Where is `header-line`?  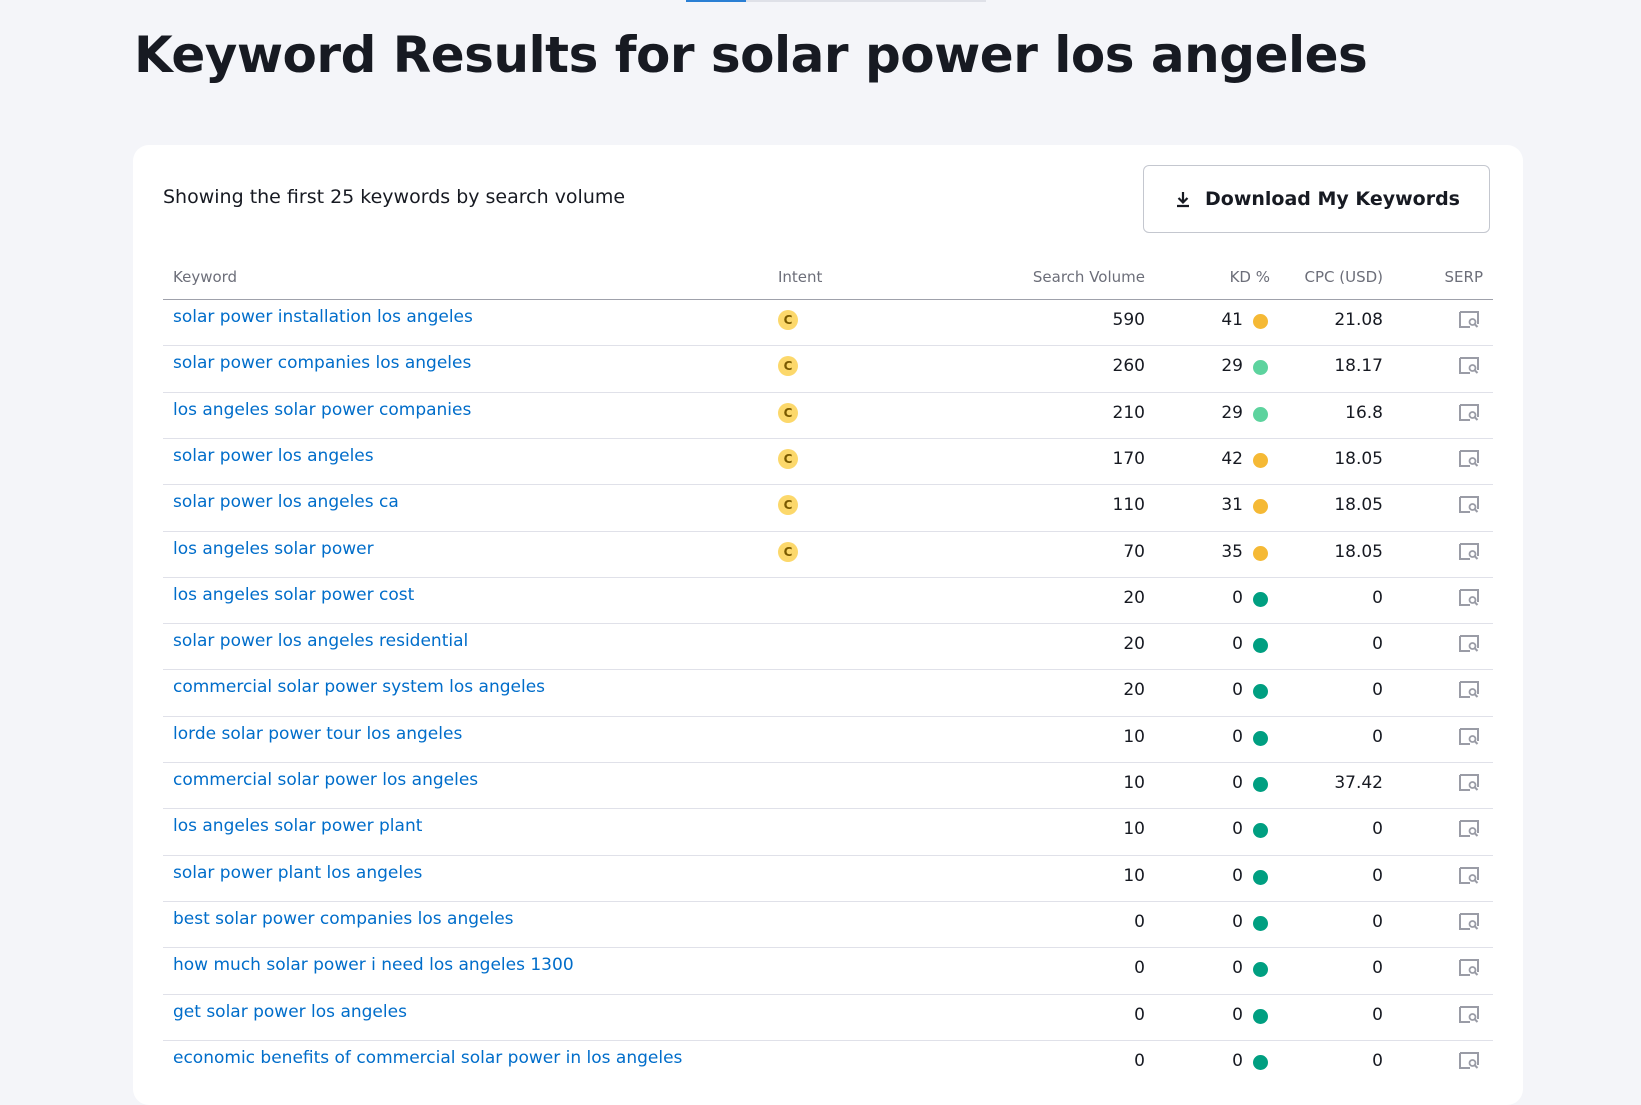
header-line is located at coordinates (828, 299).